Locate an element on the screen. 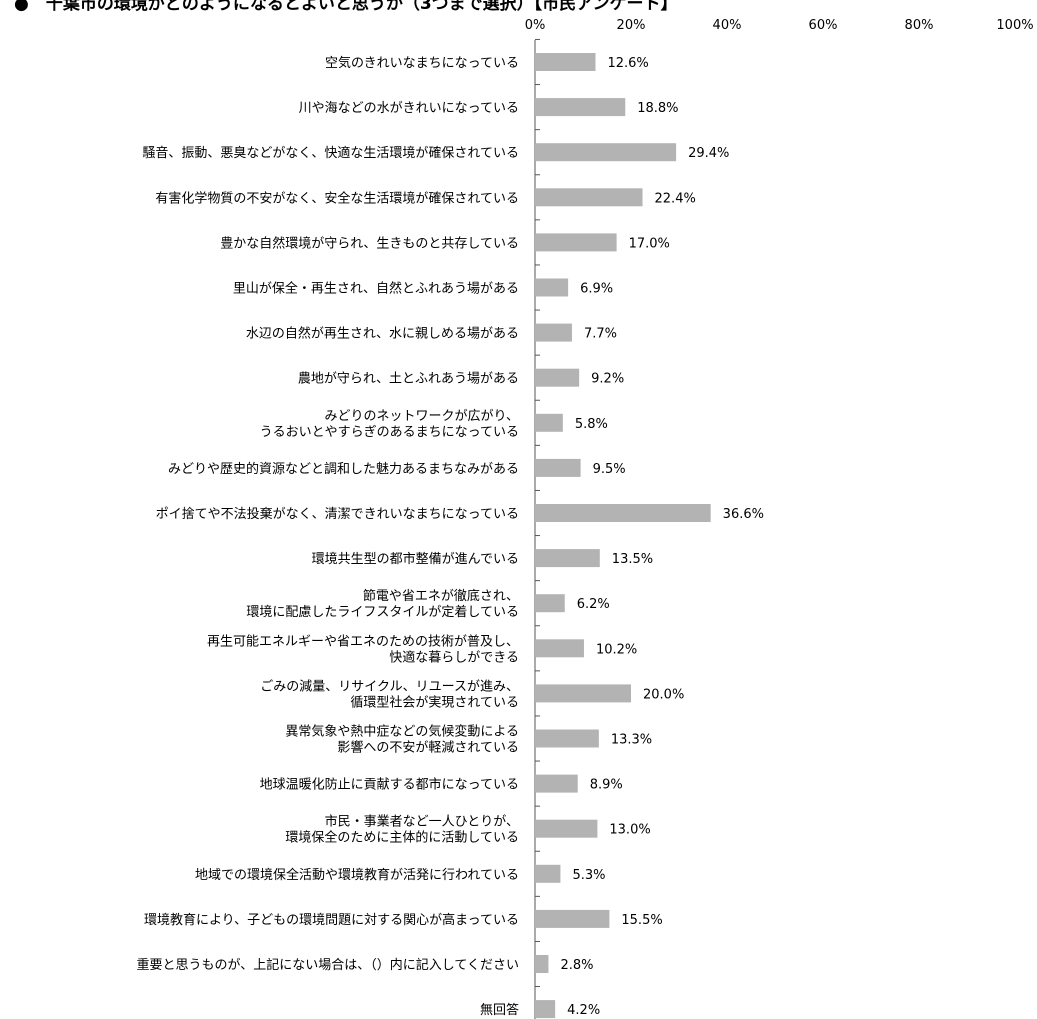  x-axis: 0% 20% 40% 60% 80% 100% is located at coordinates (779, 25).